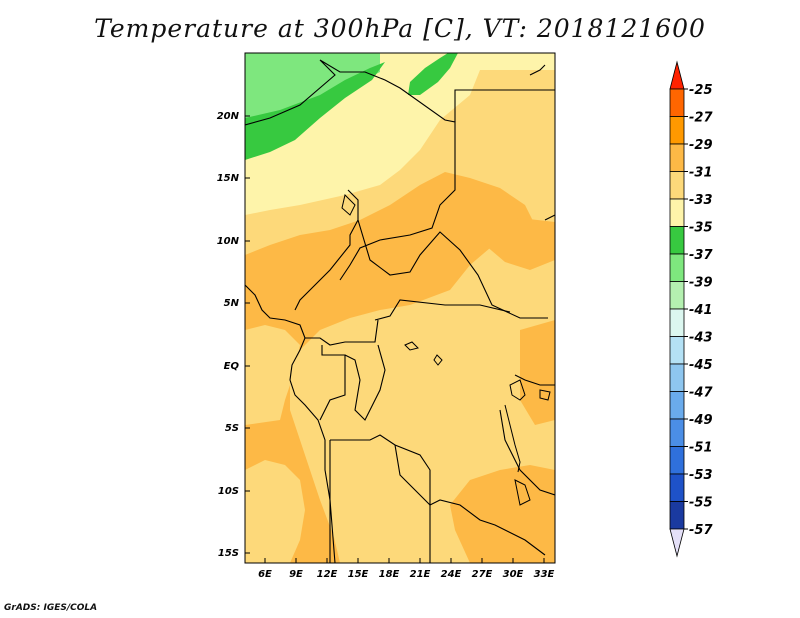 This screenshot has width=800, height=618. What do you see at coordinates (233, 335) in the screenshot?
I see `lat-axis: 20N 15N 10N 5N EQ 5S 10S 15S` at bounding box center [233, 335].